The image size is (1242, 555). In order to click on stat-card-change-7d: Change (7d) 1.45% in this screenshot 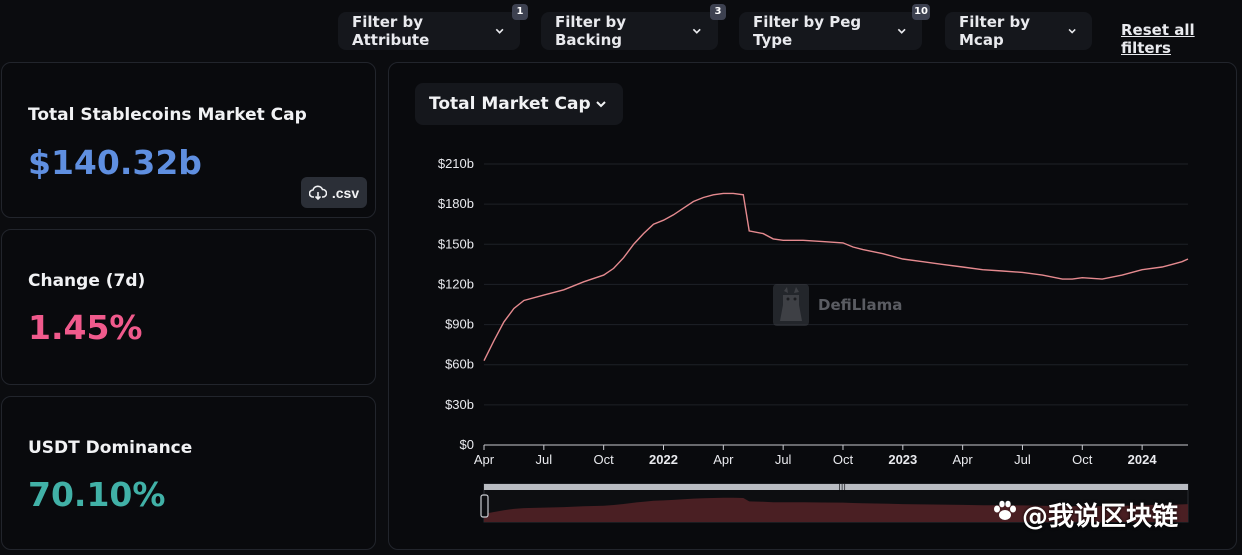, I will do `click(188, 307)`.